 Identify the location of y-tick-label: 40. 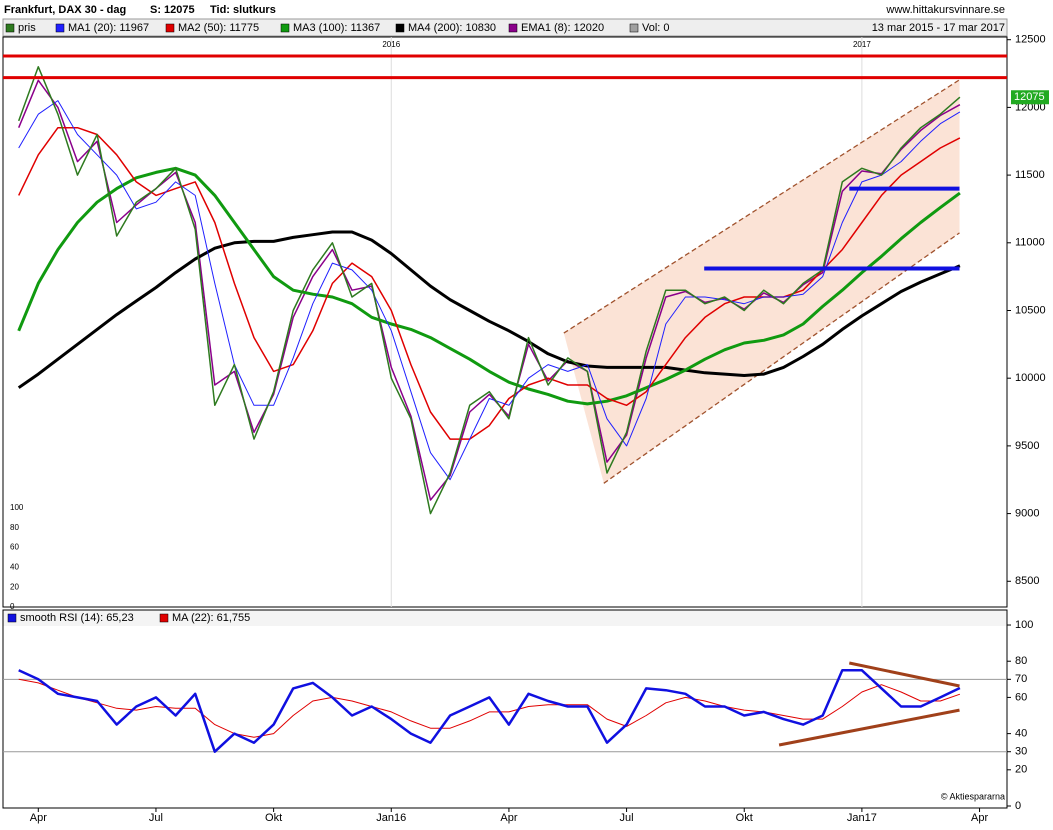
(1021, 734).